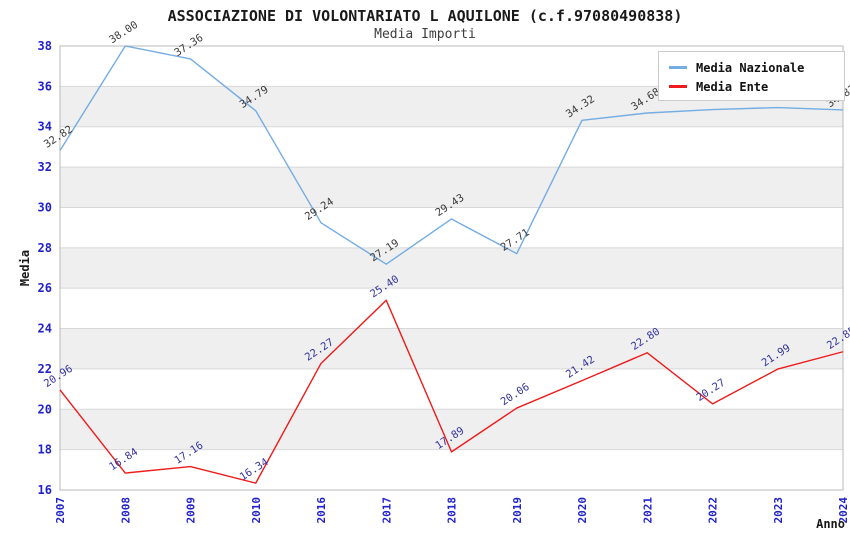 Image resolution: width=850 pixels, height=550 pixels. What do you see at coordinates (45, 409) in the screenshot?
I see `y-tick-label: 20` at bounding box center [45, 409].